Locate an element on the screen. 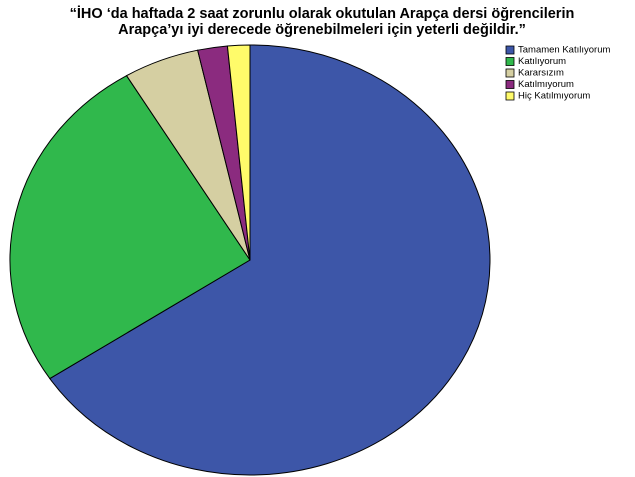 Image resolution: width=635 pixels, height=477 pixels. pie-slice is located at coordinates (238, 152).